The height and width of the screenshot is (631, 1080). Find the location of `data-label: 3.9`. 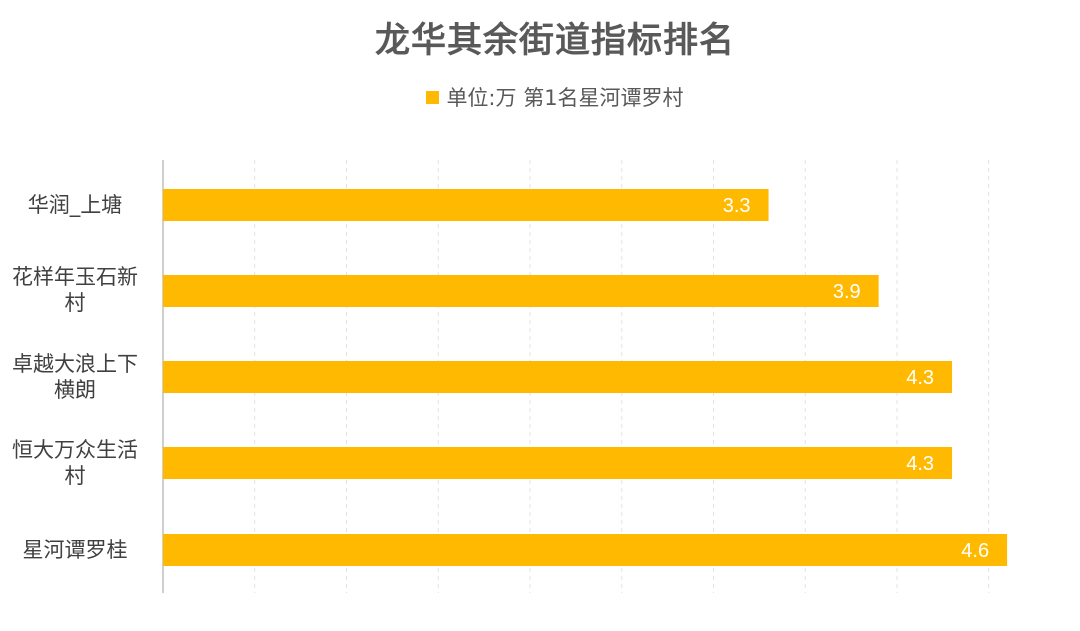

data-label: 3.9 is located at coordinates (847, 292).